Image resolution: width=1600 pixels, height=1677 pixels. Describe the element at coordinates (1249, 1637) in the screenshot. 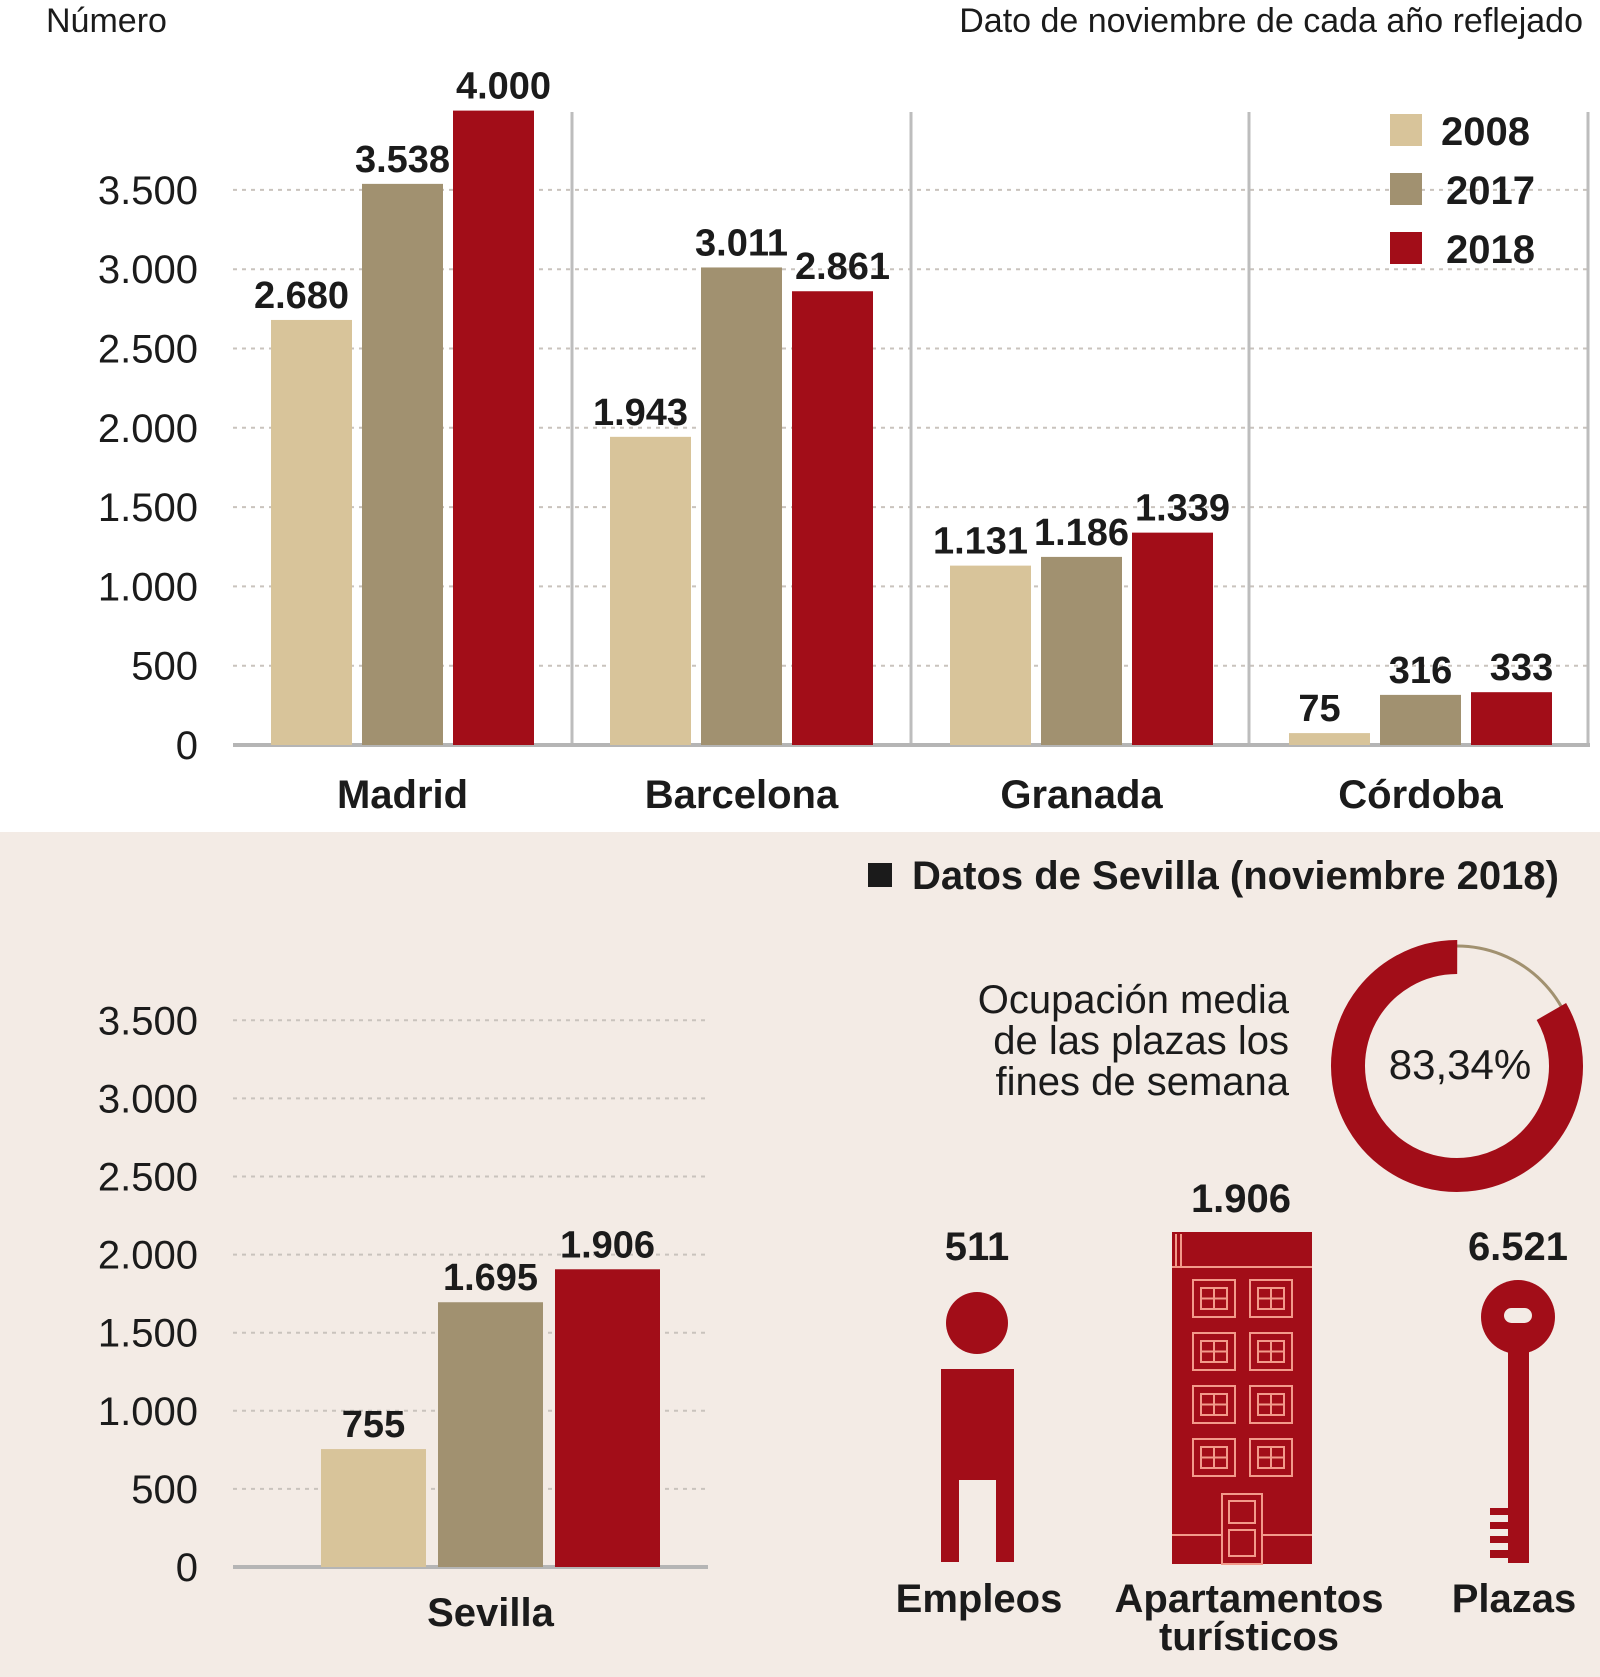

I see `stat-label-line-2: turísticos` at that location.